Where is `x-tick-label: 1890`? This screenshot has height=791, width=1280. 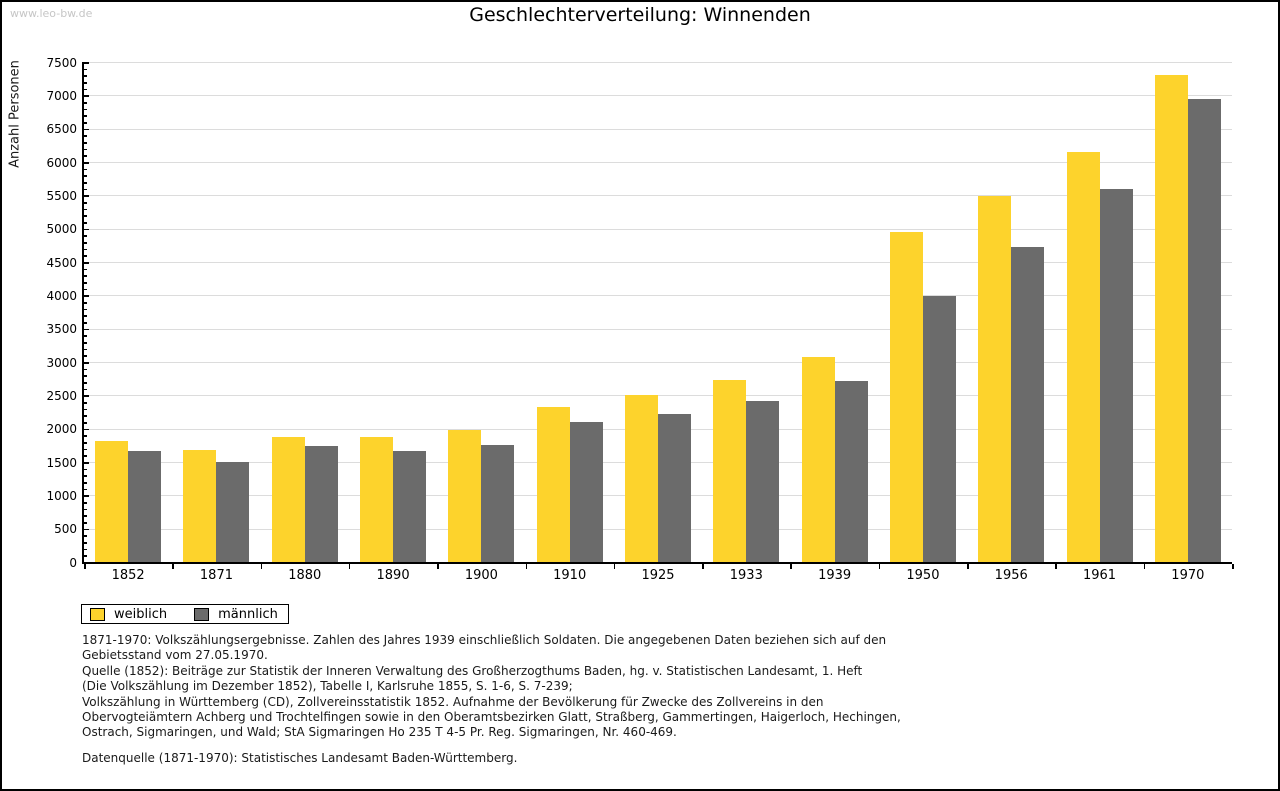
x-tick-label: 1890 is located at coordinates (393, 575).